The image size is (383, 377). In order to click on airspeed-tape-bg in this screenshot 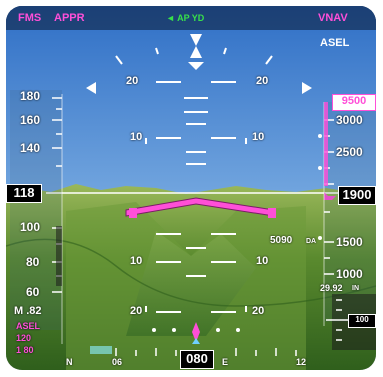, I will do `click(36, 210)`.